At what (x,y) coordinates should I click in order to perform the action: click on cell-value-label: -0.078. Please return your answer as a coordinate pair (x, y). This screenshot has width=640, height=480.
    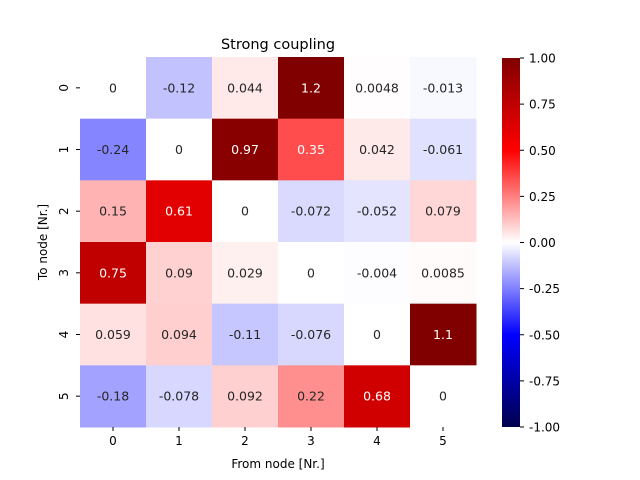
    Looking at the image, I should click on (179, 396).